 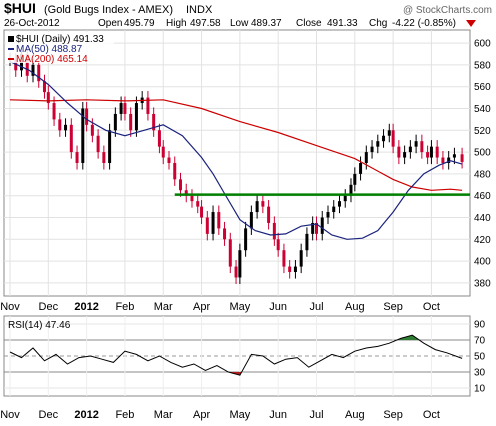 What do you see at coordinates (482, 218) in the screenshot?
I see `price-y-tick: 440` at bounding box center [482, 218].